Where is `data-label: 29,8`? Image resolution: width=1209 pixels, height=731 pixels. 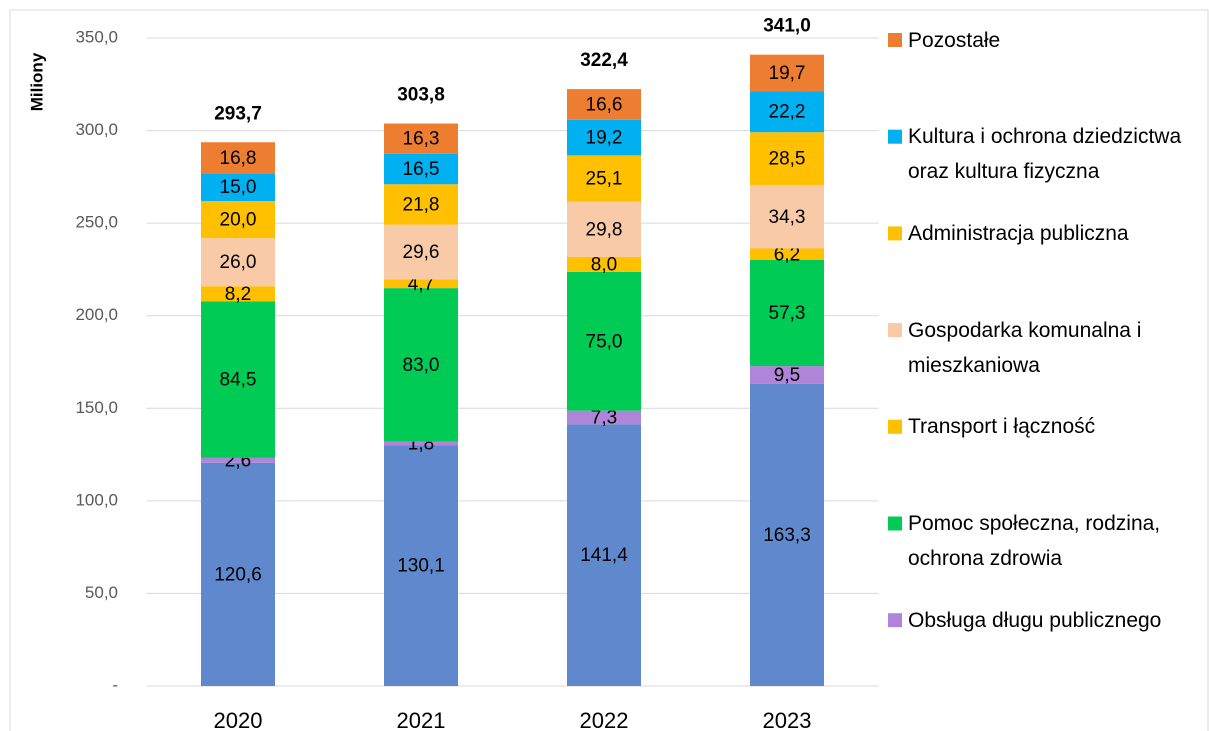
data-label: 29,8 is located at coordinates (604, 229).